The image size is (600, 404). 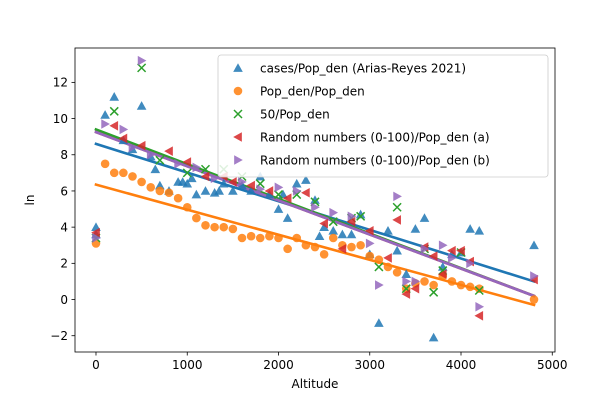 What do you see at coordinates (461, 365) in the screenshot?
I see `x-tick-label: 4000` at bounding box center [461, 365].